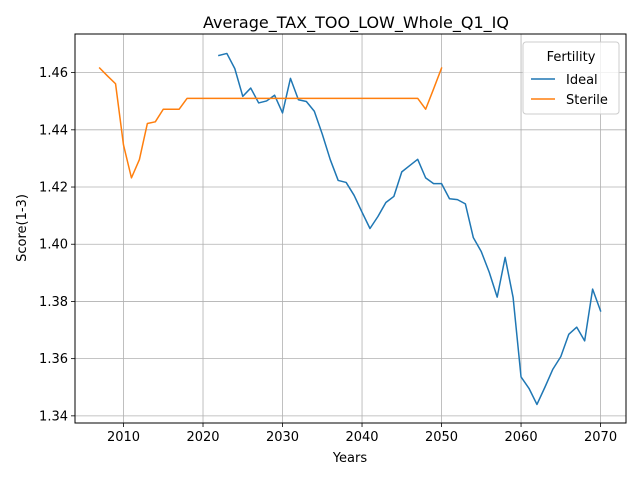 The width and height of the screenshot is (640, 480). I want to click on y-tick-label: 1.36, so click(53, 359).